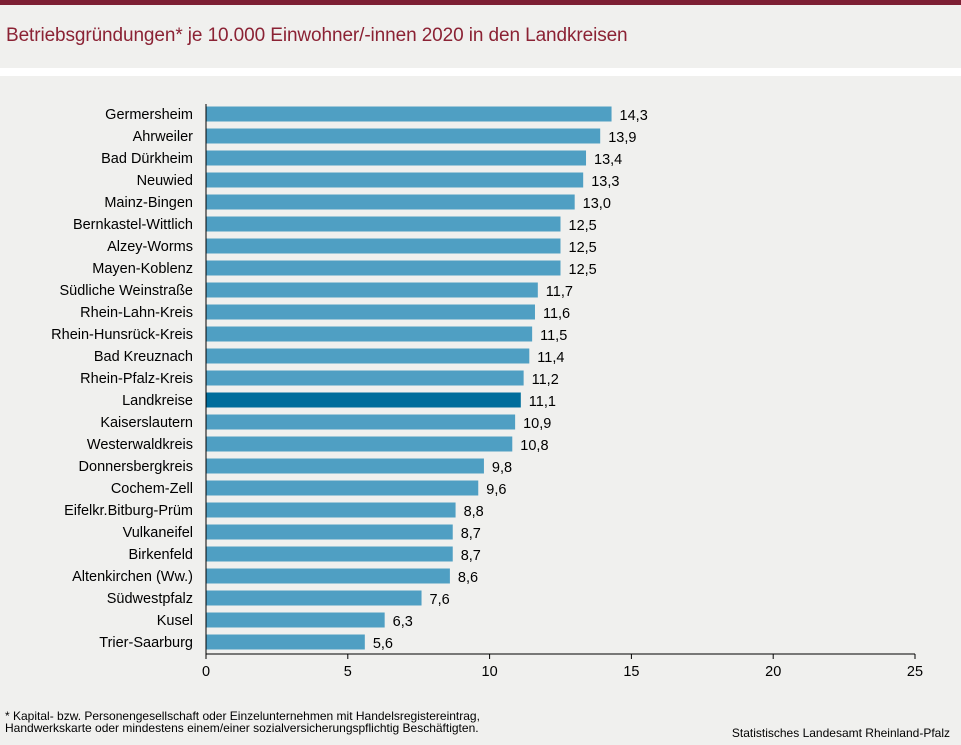 The height and width of the screenshot is (745, 961). Describe the element at coordinates (440, 600) in the screenshot. I see `value-label: 7,6` at that location.